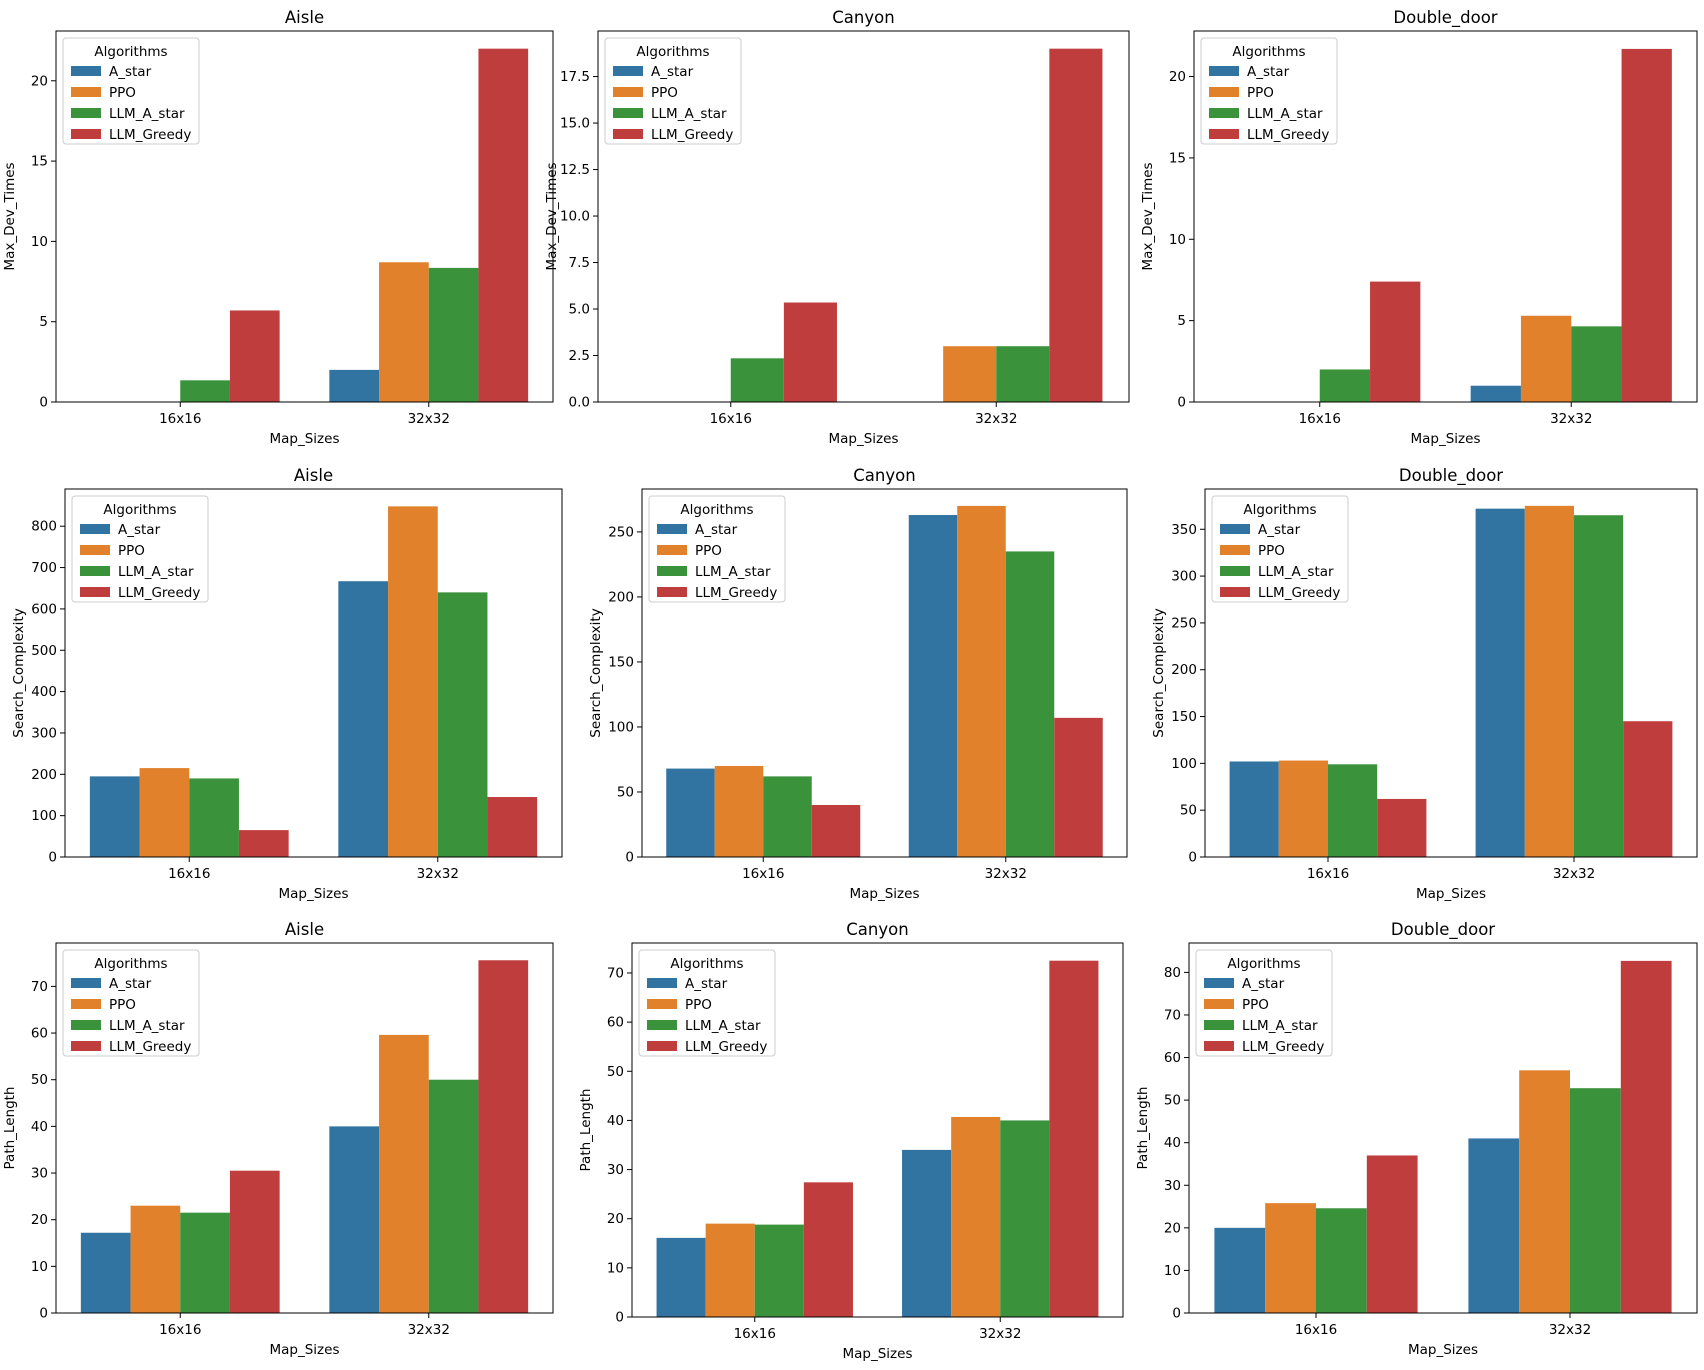  I want to click on y-tick-label: 350, so click(1184, 530).